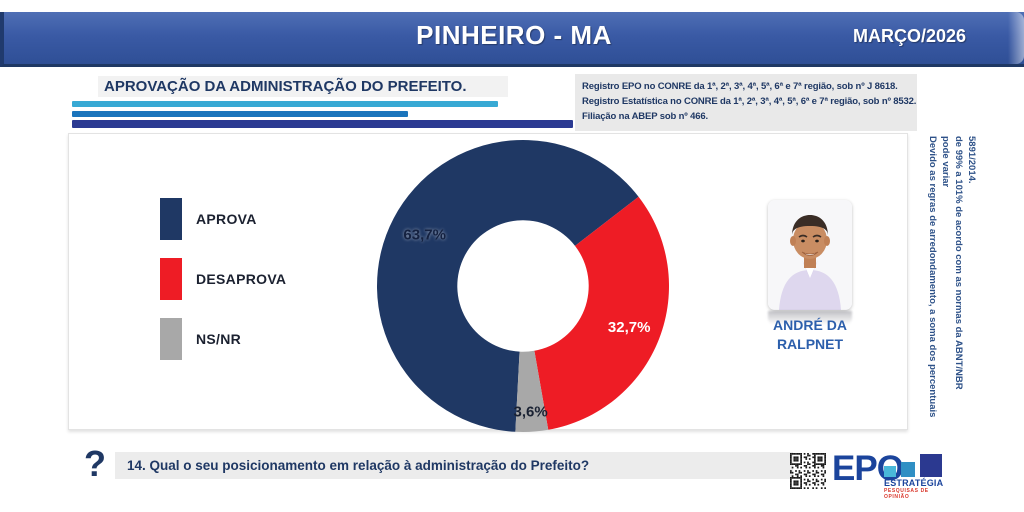  I want to click on candidate-photo, so click(810, 255).